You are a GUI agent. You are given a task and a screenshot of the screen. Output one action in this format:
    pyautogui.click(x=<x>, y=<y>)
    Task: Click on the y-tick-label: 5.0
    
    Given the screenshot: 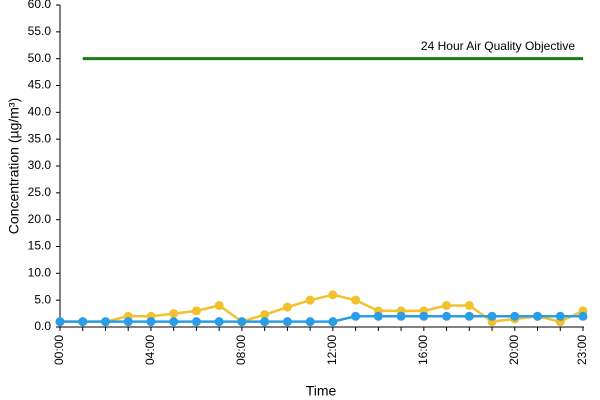 What is the action you would take?
    pyautogui.click(x=42, y=299)
    